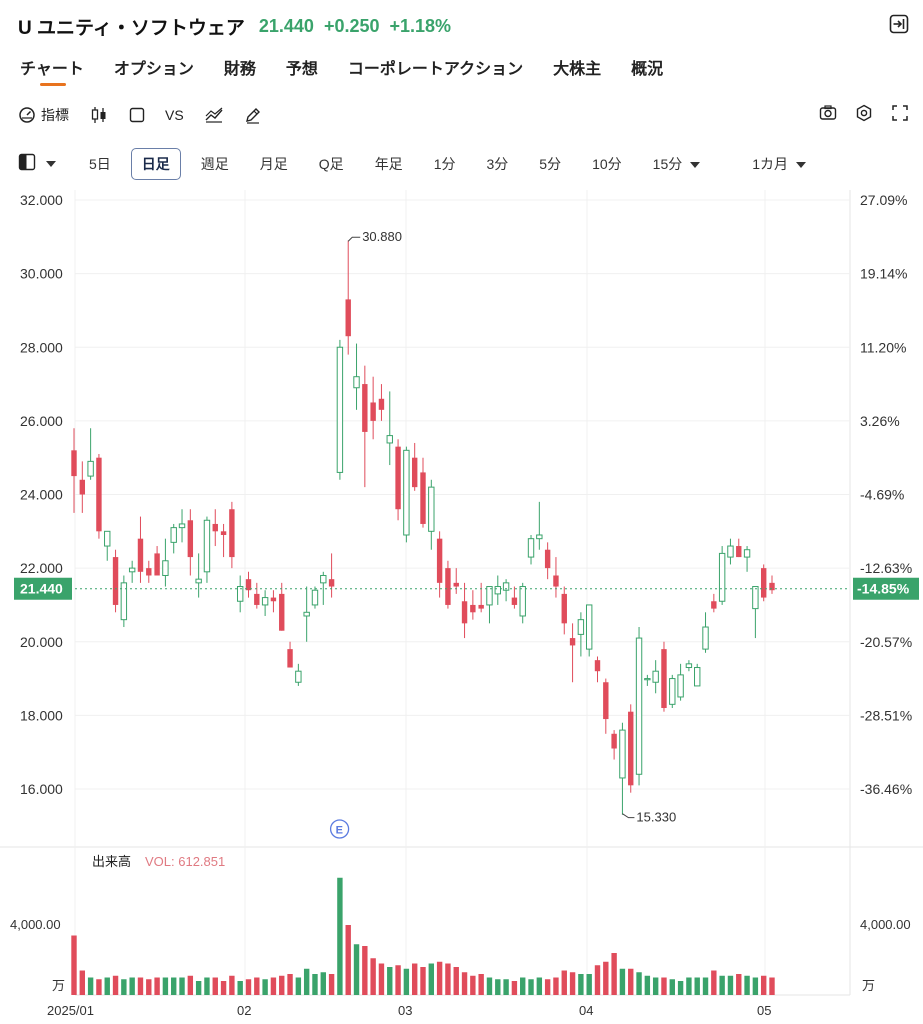 This screenshot has width=923, height=1024. I want to click on tab-financials: 財務, so click(239, 69).